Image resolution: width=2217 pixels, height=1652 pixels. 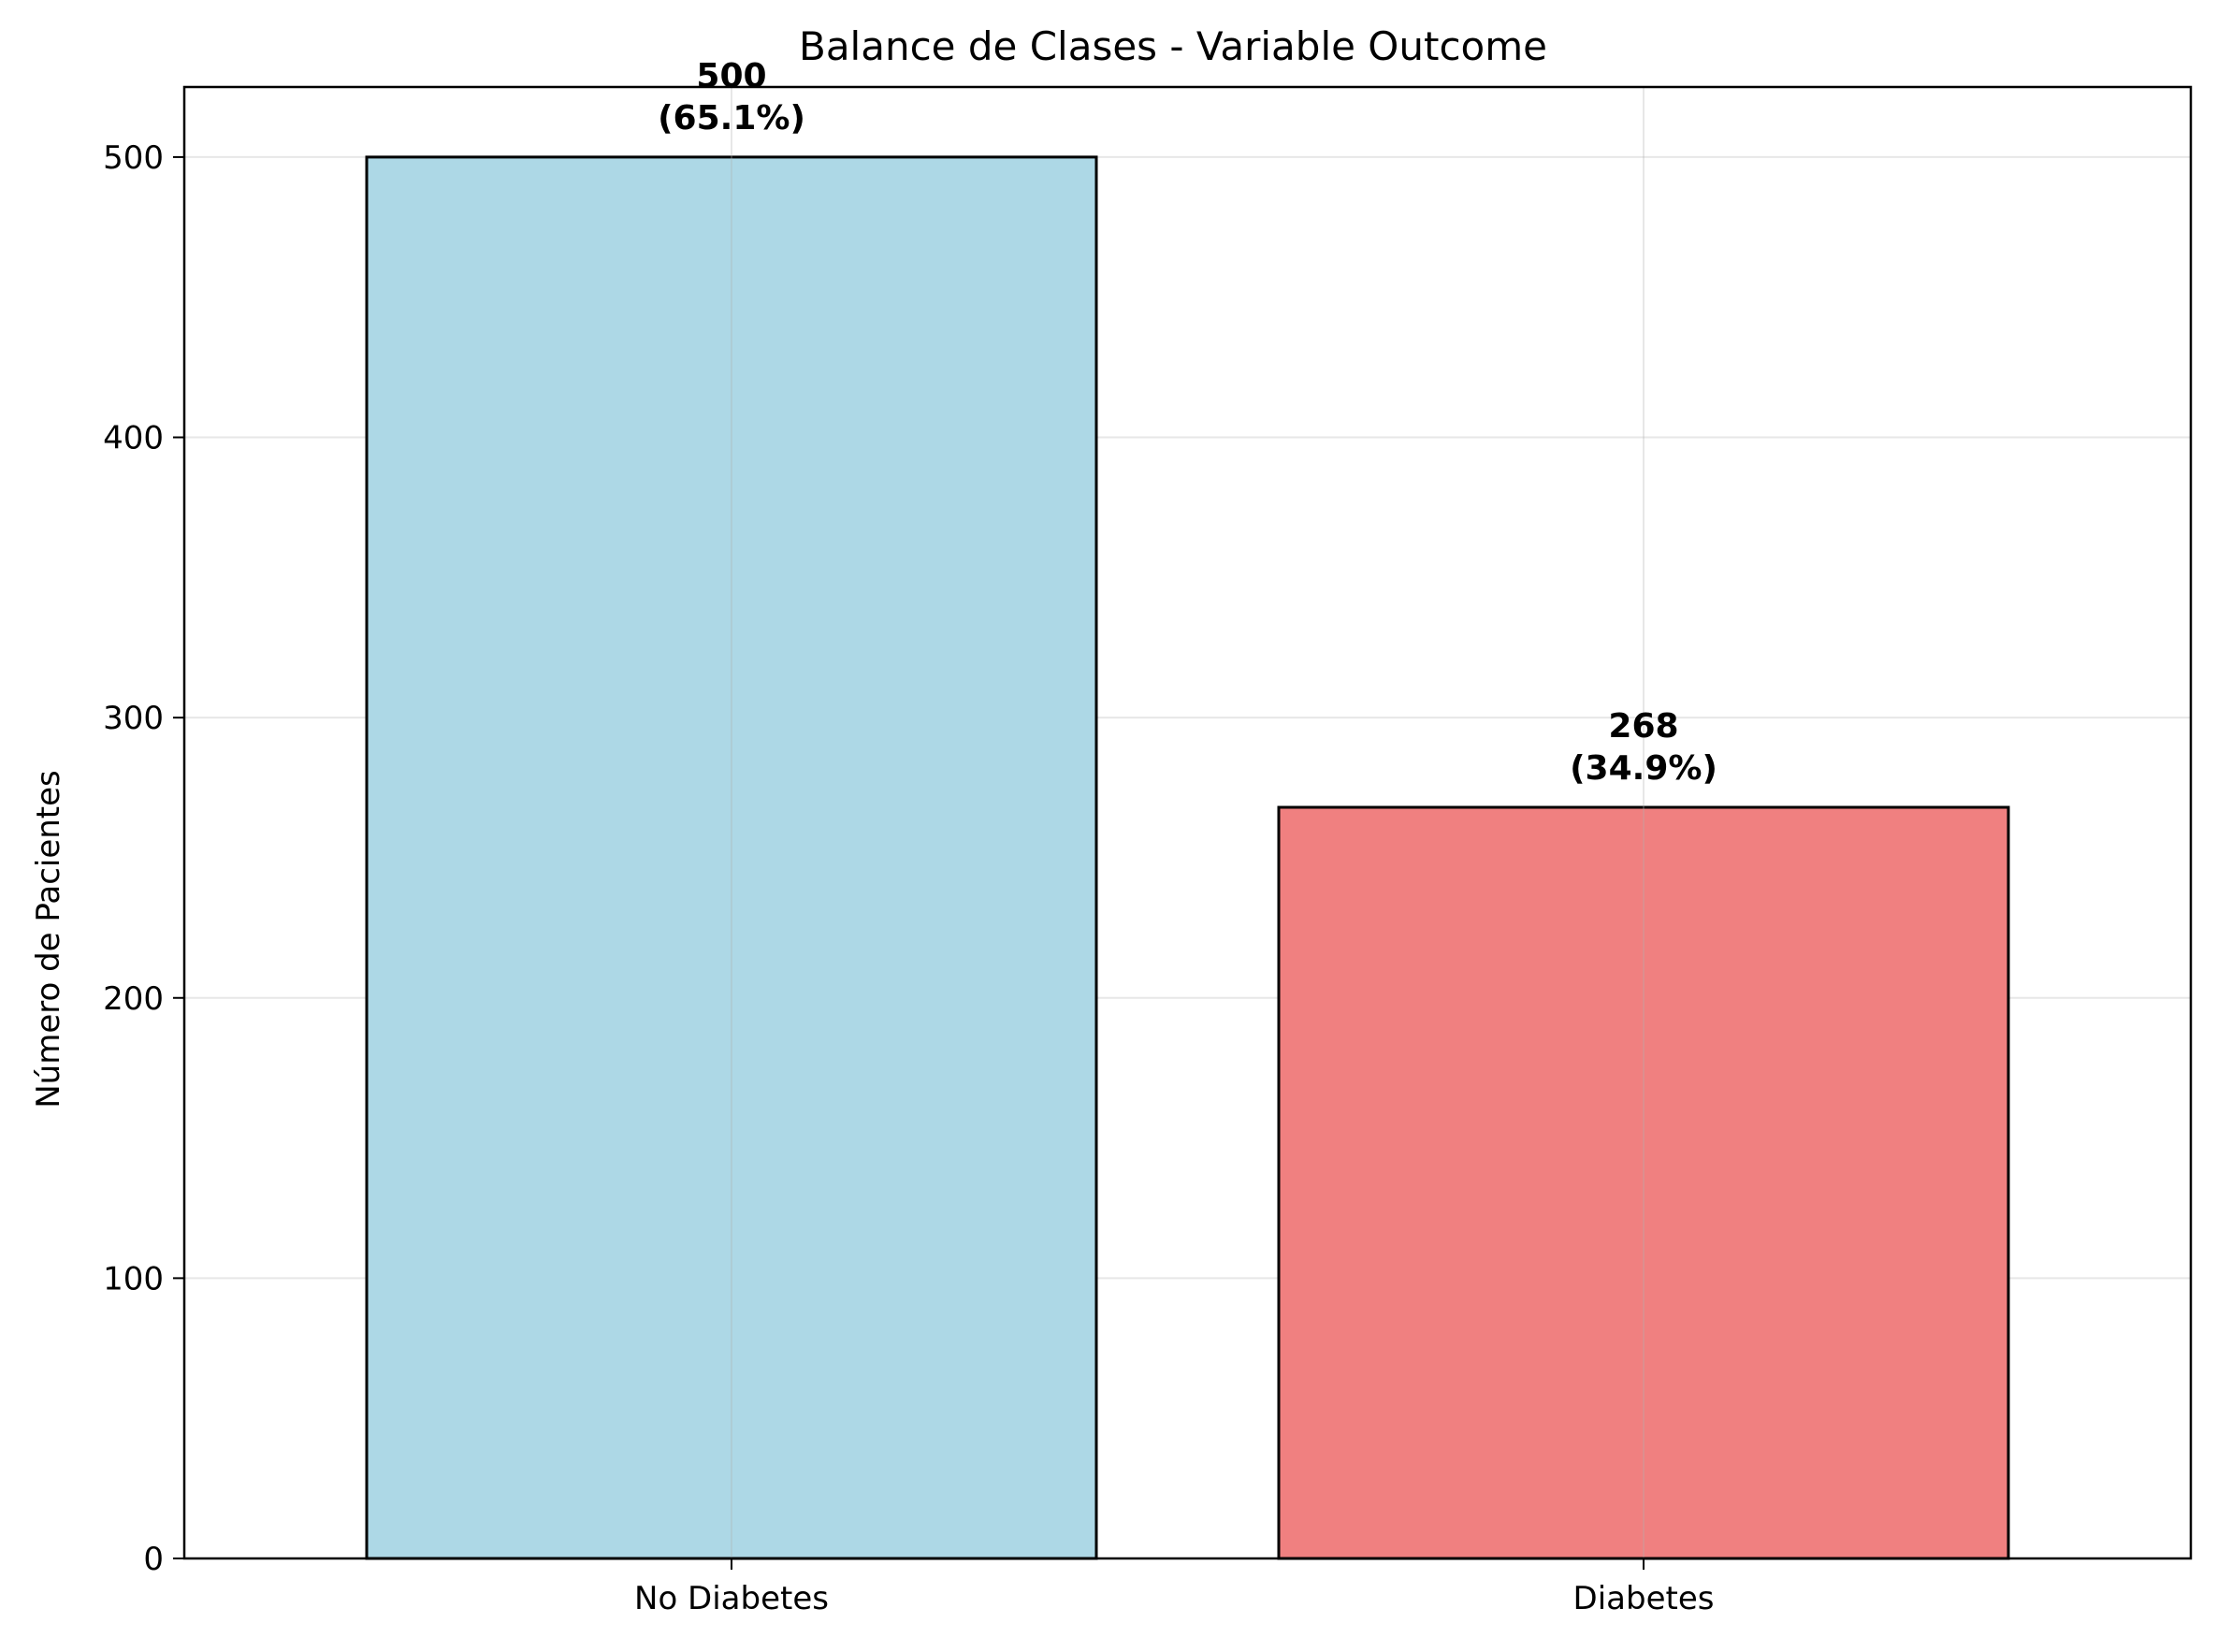 I want to click on y-tick-label: 400, so click(x=133, y=438).